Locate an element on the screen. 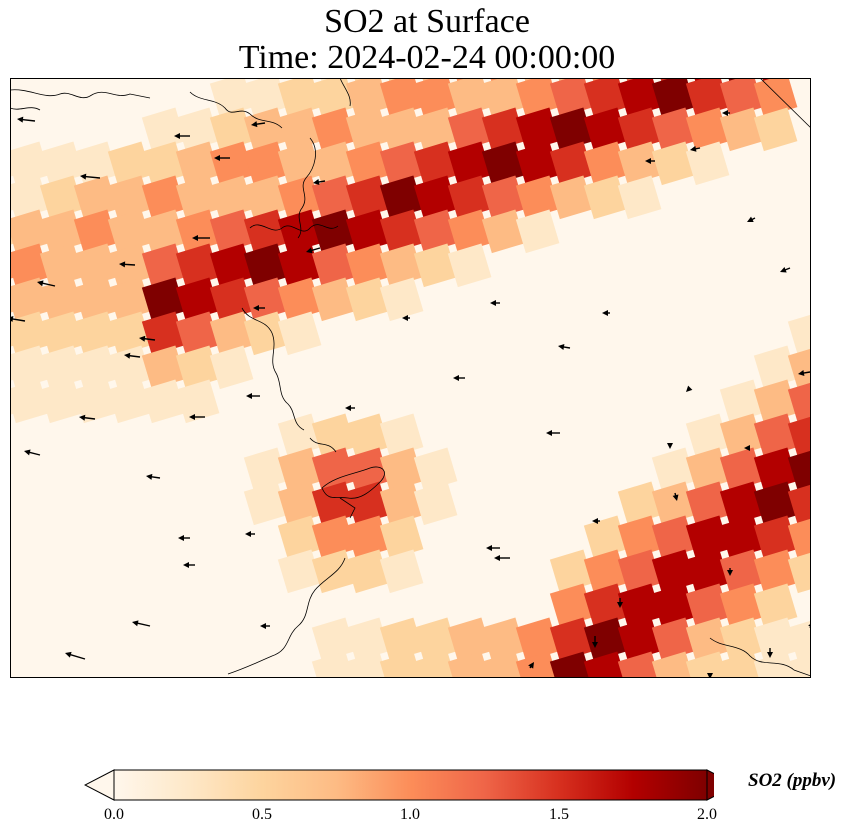  colorbar-extend-min is located at coordinates (99, 785).